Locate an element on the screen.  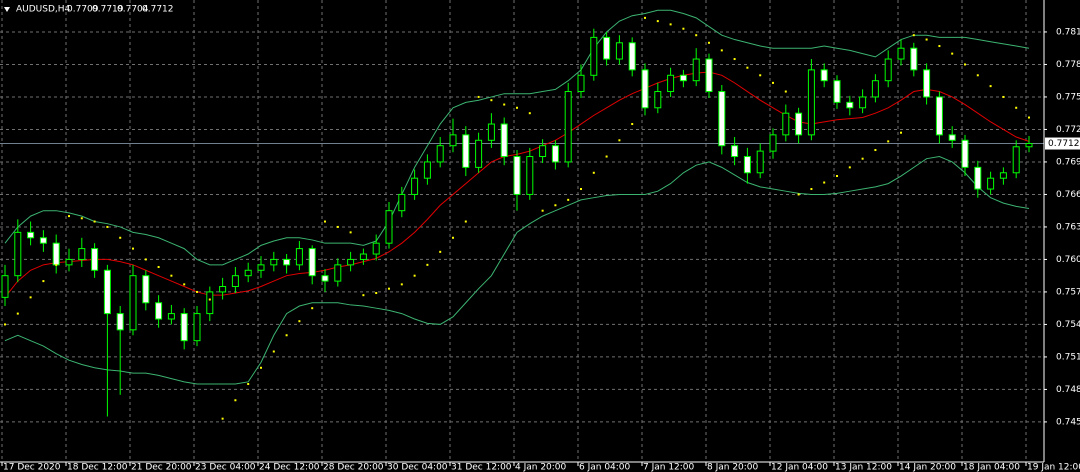
chart-title: AUDUSD,H4 is located at coordinates (43, 10).